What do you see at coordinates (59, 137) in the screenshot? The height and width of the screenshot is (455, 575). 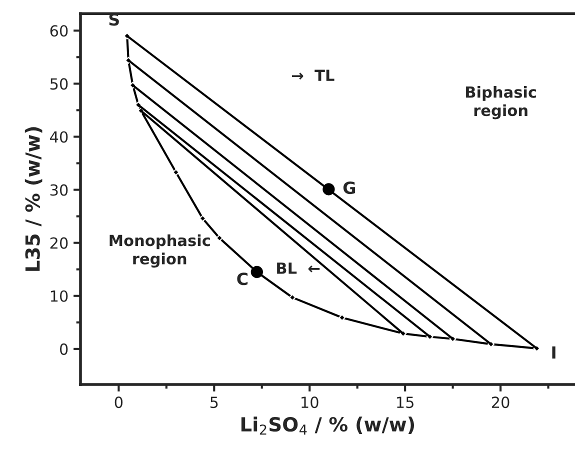 I see `y-tick-label: 40` at bounding box center [59, 137].